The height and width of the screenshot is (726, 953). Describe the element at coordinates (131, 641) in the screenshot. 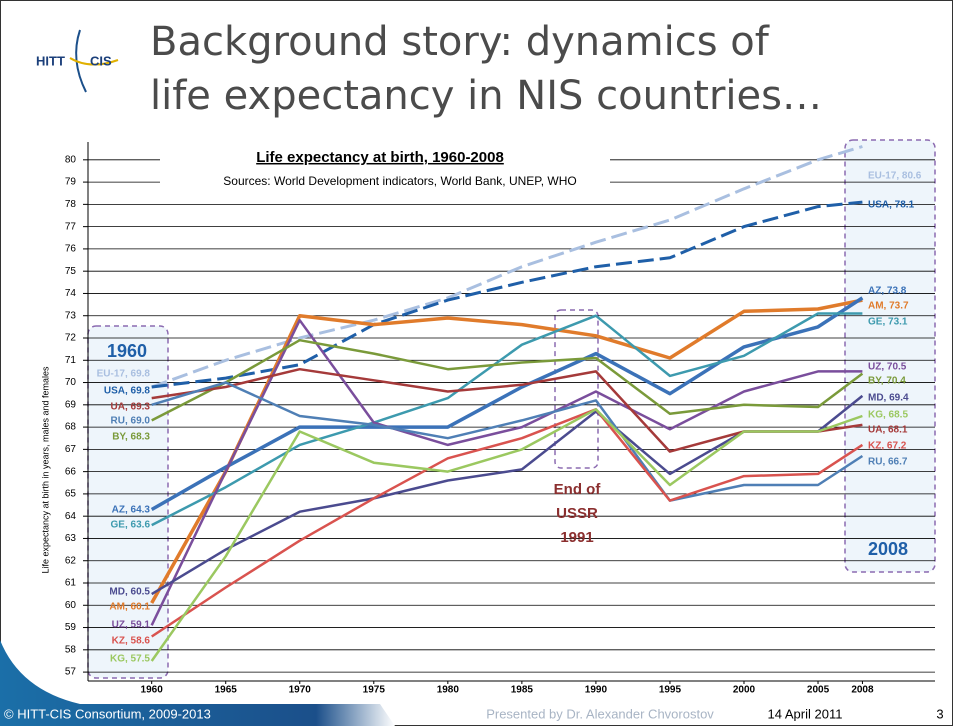

I see `data-label: KZ, 58.6` at that location.